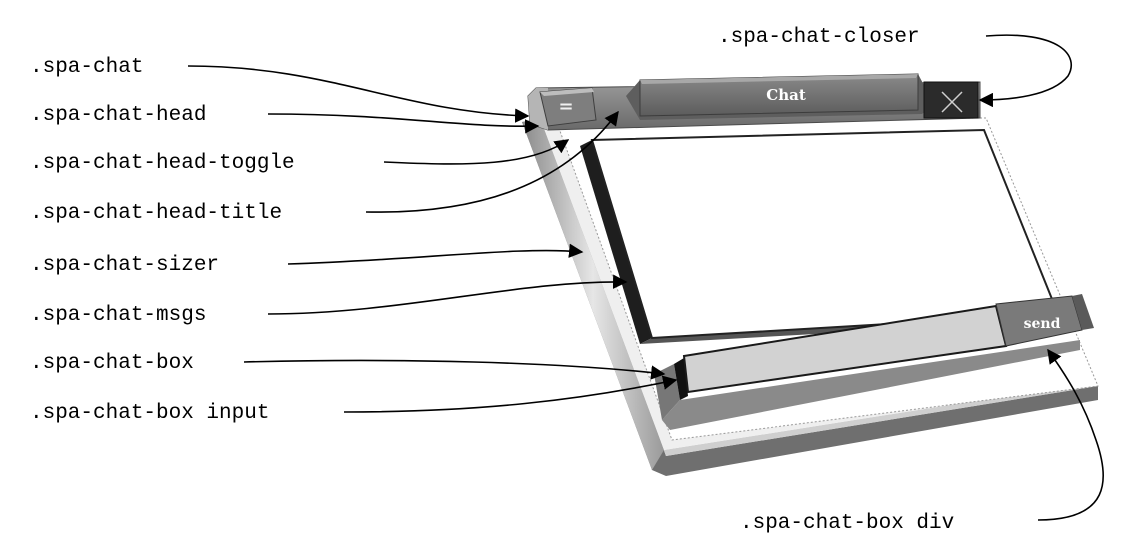 This screenshot has width=1124, height=538. I want to click on label-spa-chat-head-title: .spa-chat-head-title, so click(156, 213).